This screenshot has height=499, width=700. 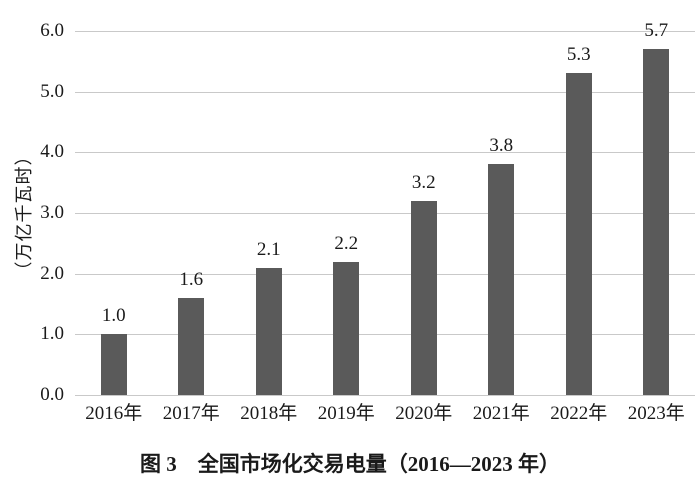 What do you see at coordinates (52, 394) in the screenshot?
I see `y-tick-label: 0.0` at bounding box center [52, 394].